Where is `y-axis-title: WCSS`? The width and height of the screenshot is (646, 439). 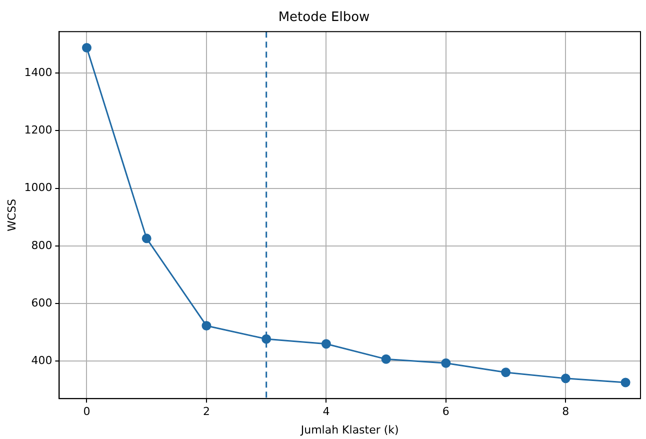
y-axis-title: WCSS is located at coordinates (11, 215).